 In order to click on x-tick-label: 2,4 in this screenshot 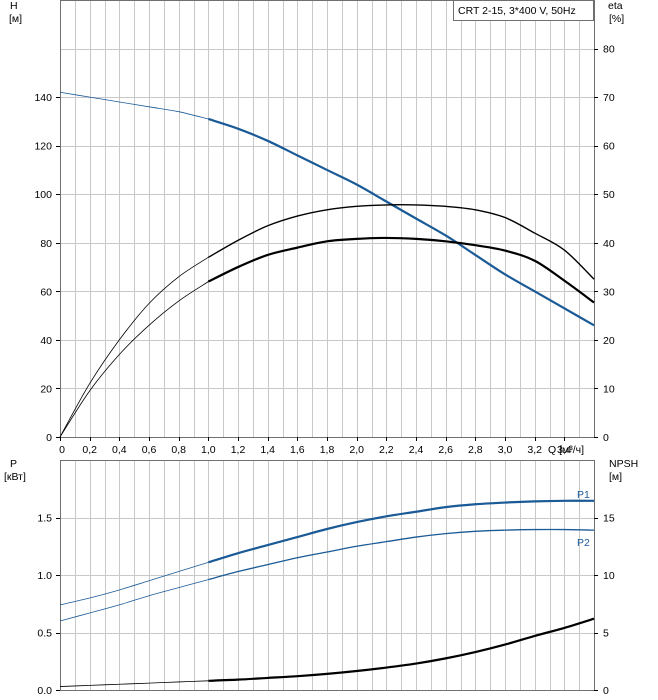, I will do `click(416, 450)`.